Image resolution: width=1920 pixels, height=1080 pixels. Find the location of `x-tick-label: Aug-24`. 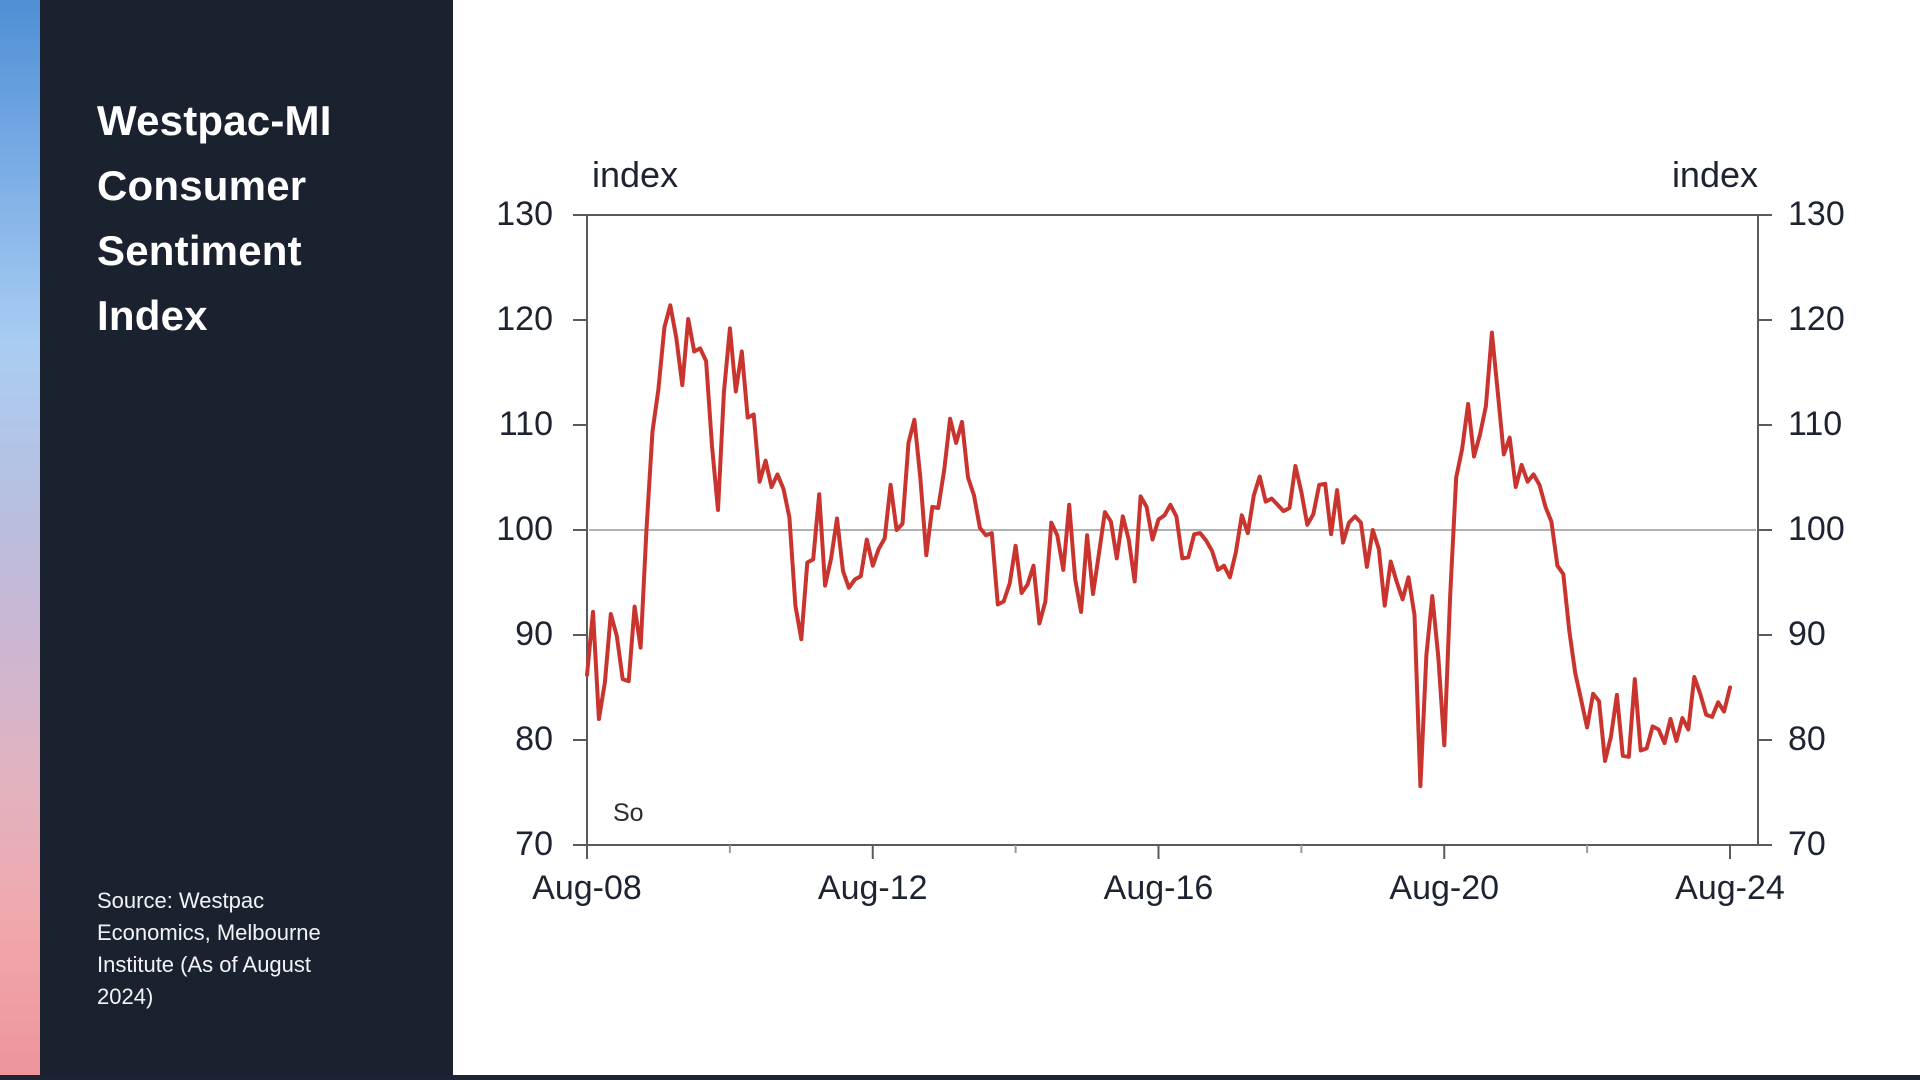

x-tick-label: Aug-24 is located at coordinates (1730, 888).